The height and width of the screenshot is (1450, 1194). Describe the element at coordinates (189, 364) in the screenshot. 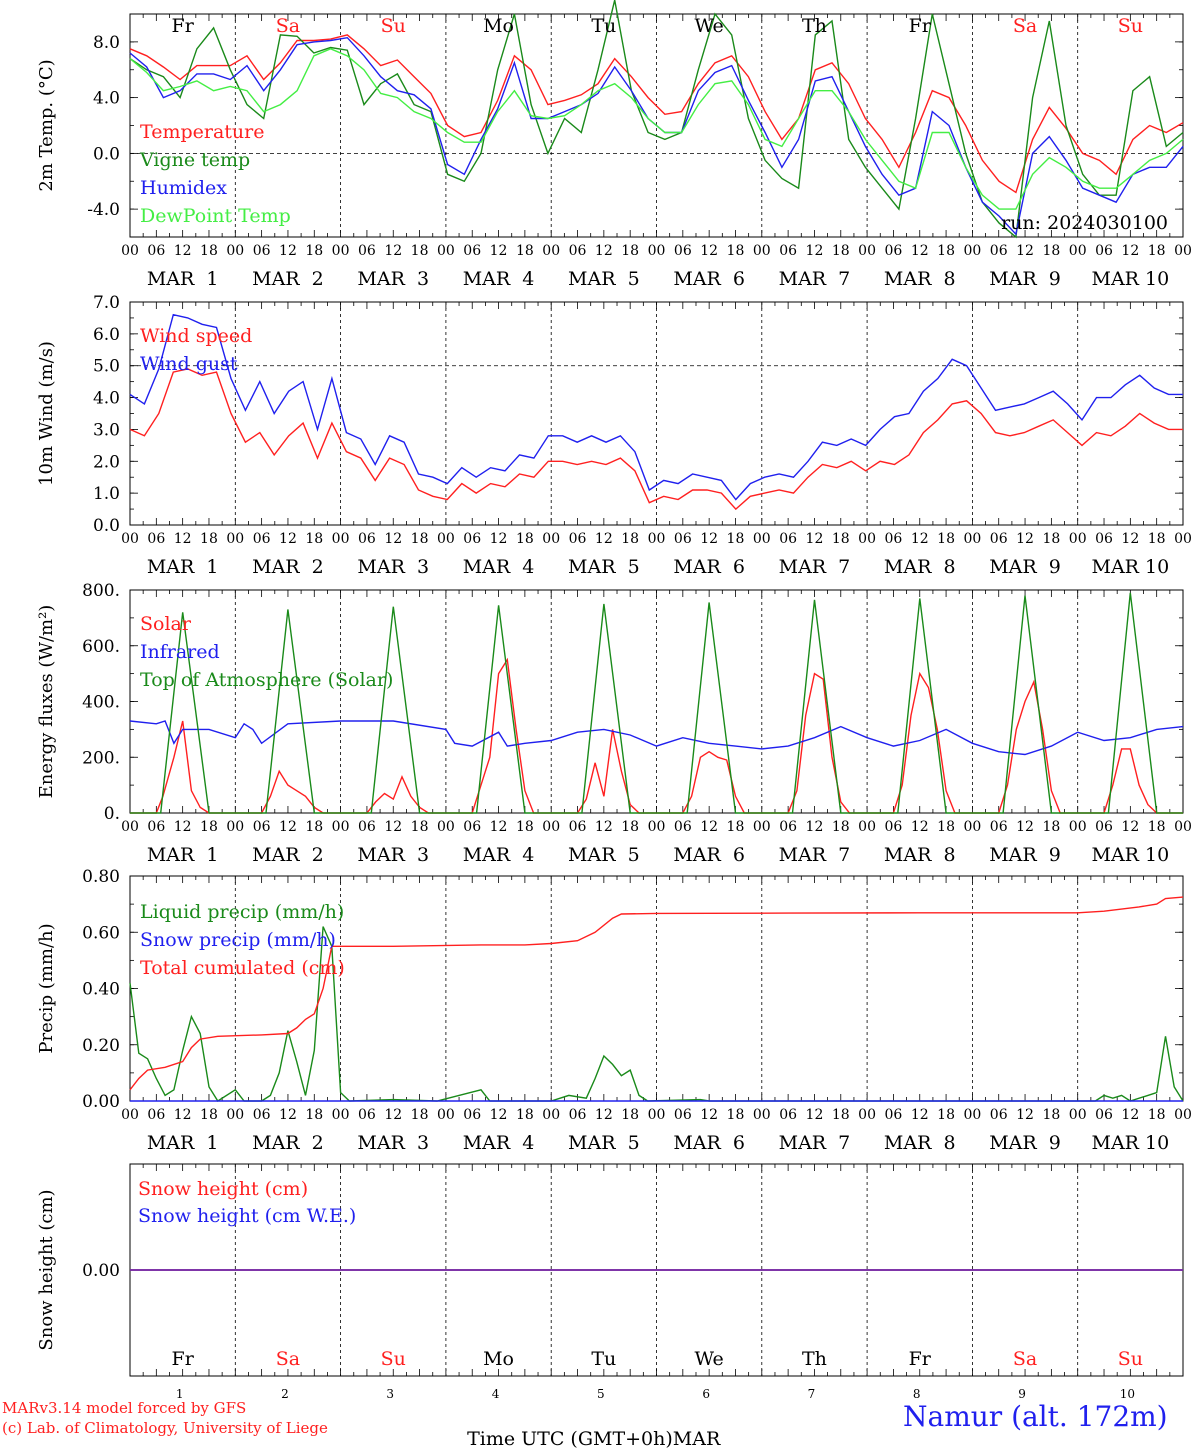

I see `legend-entry: Wind gust` at that location.